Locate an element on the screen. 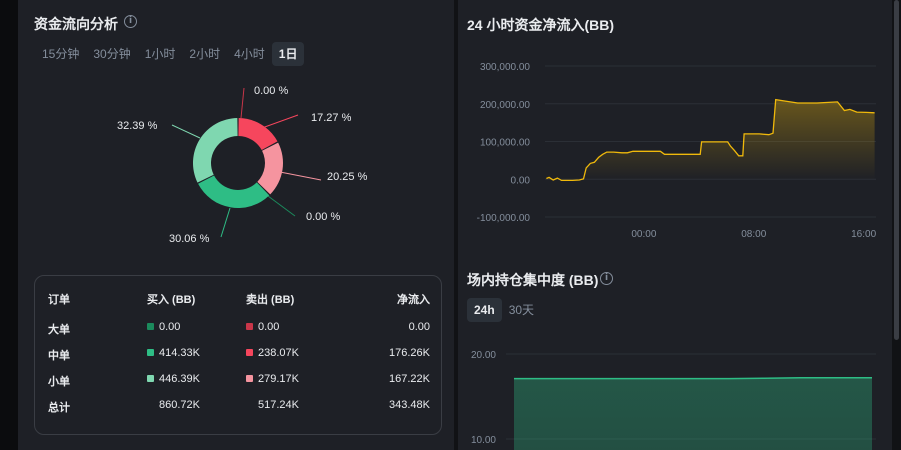 Image resolution: width=901 pixels, height=450 pixels. y-tick-label: 0.00 is located at coordinates (521, 180).